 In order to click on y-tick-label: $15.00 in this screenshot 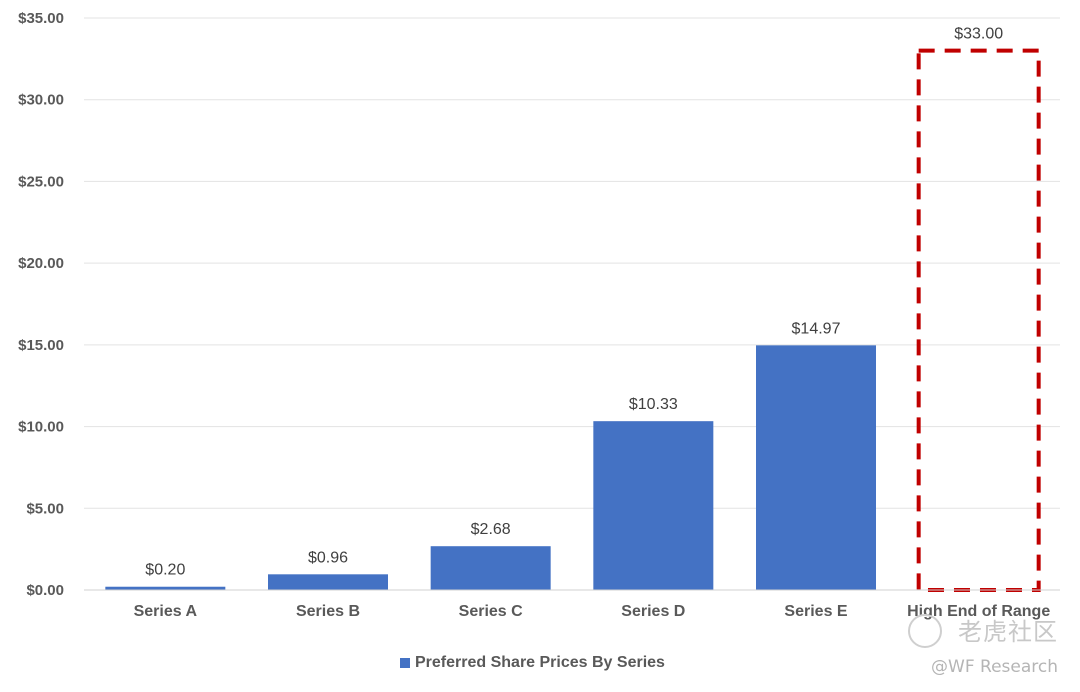, I will do `click(41, 345)`.